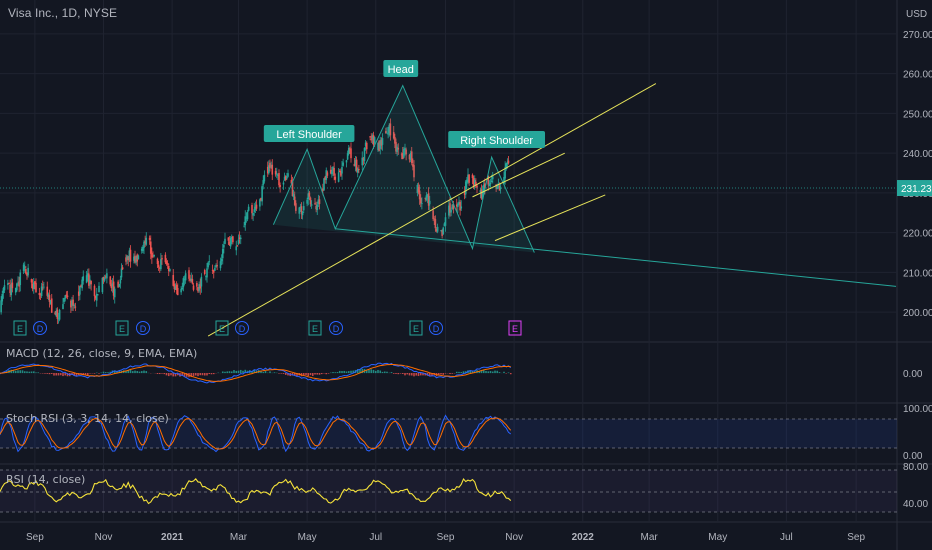  What do you see at coordinates (550, 218) in the screenshot?
I see `channel-lower` at bounding box center [550, 218].